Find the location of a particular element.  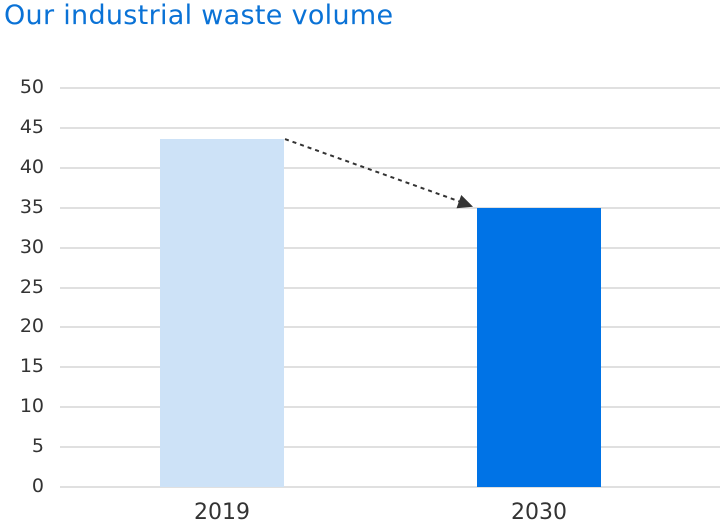

y-tick-label: 30 is located at coordinates (31, 246).